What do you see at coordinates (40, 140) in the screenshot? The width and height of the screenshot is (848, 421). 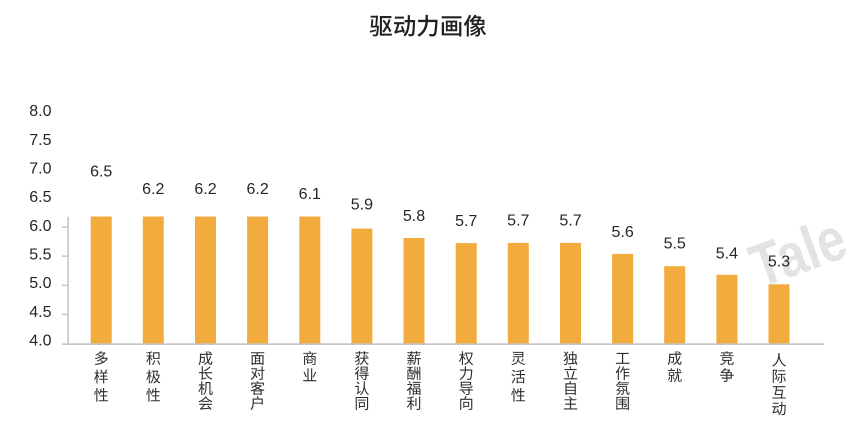 I see `svg-text: 7.5` at bounding box center [40, 140].